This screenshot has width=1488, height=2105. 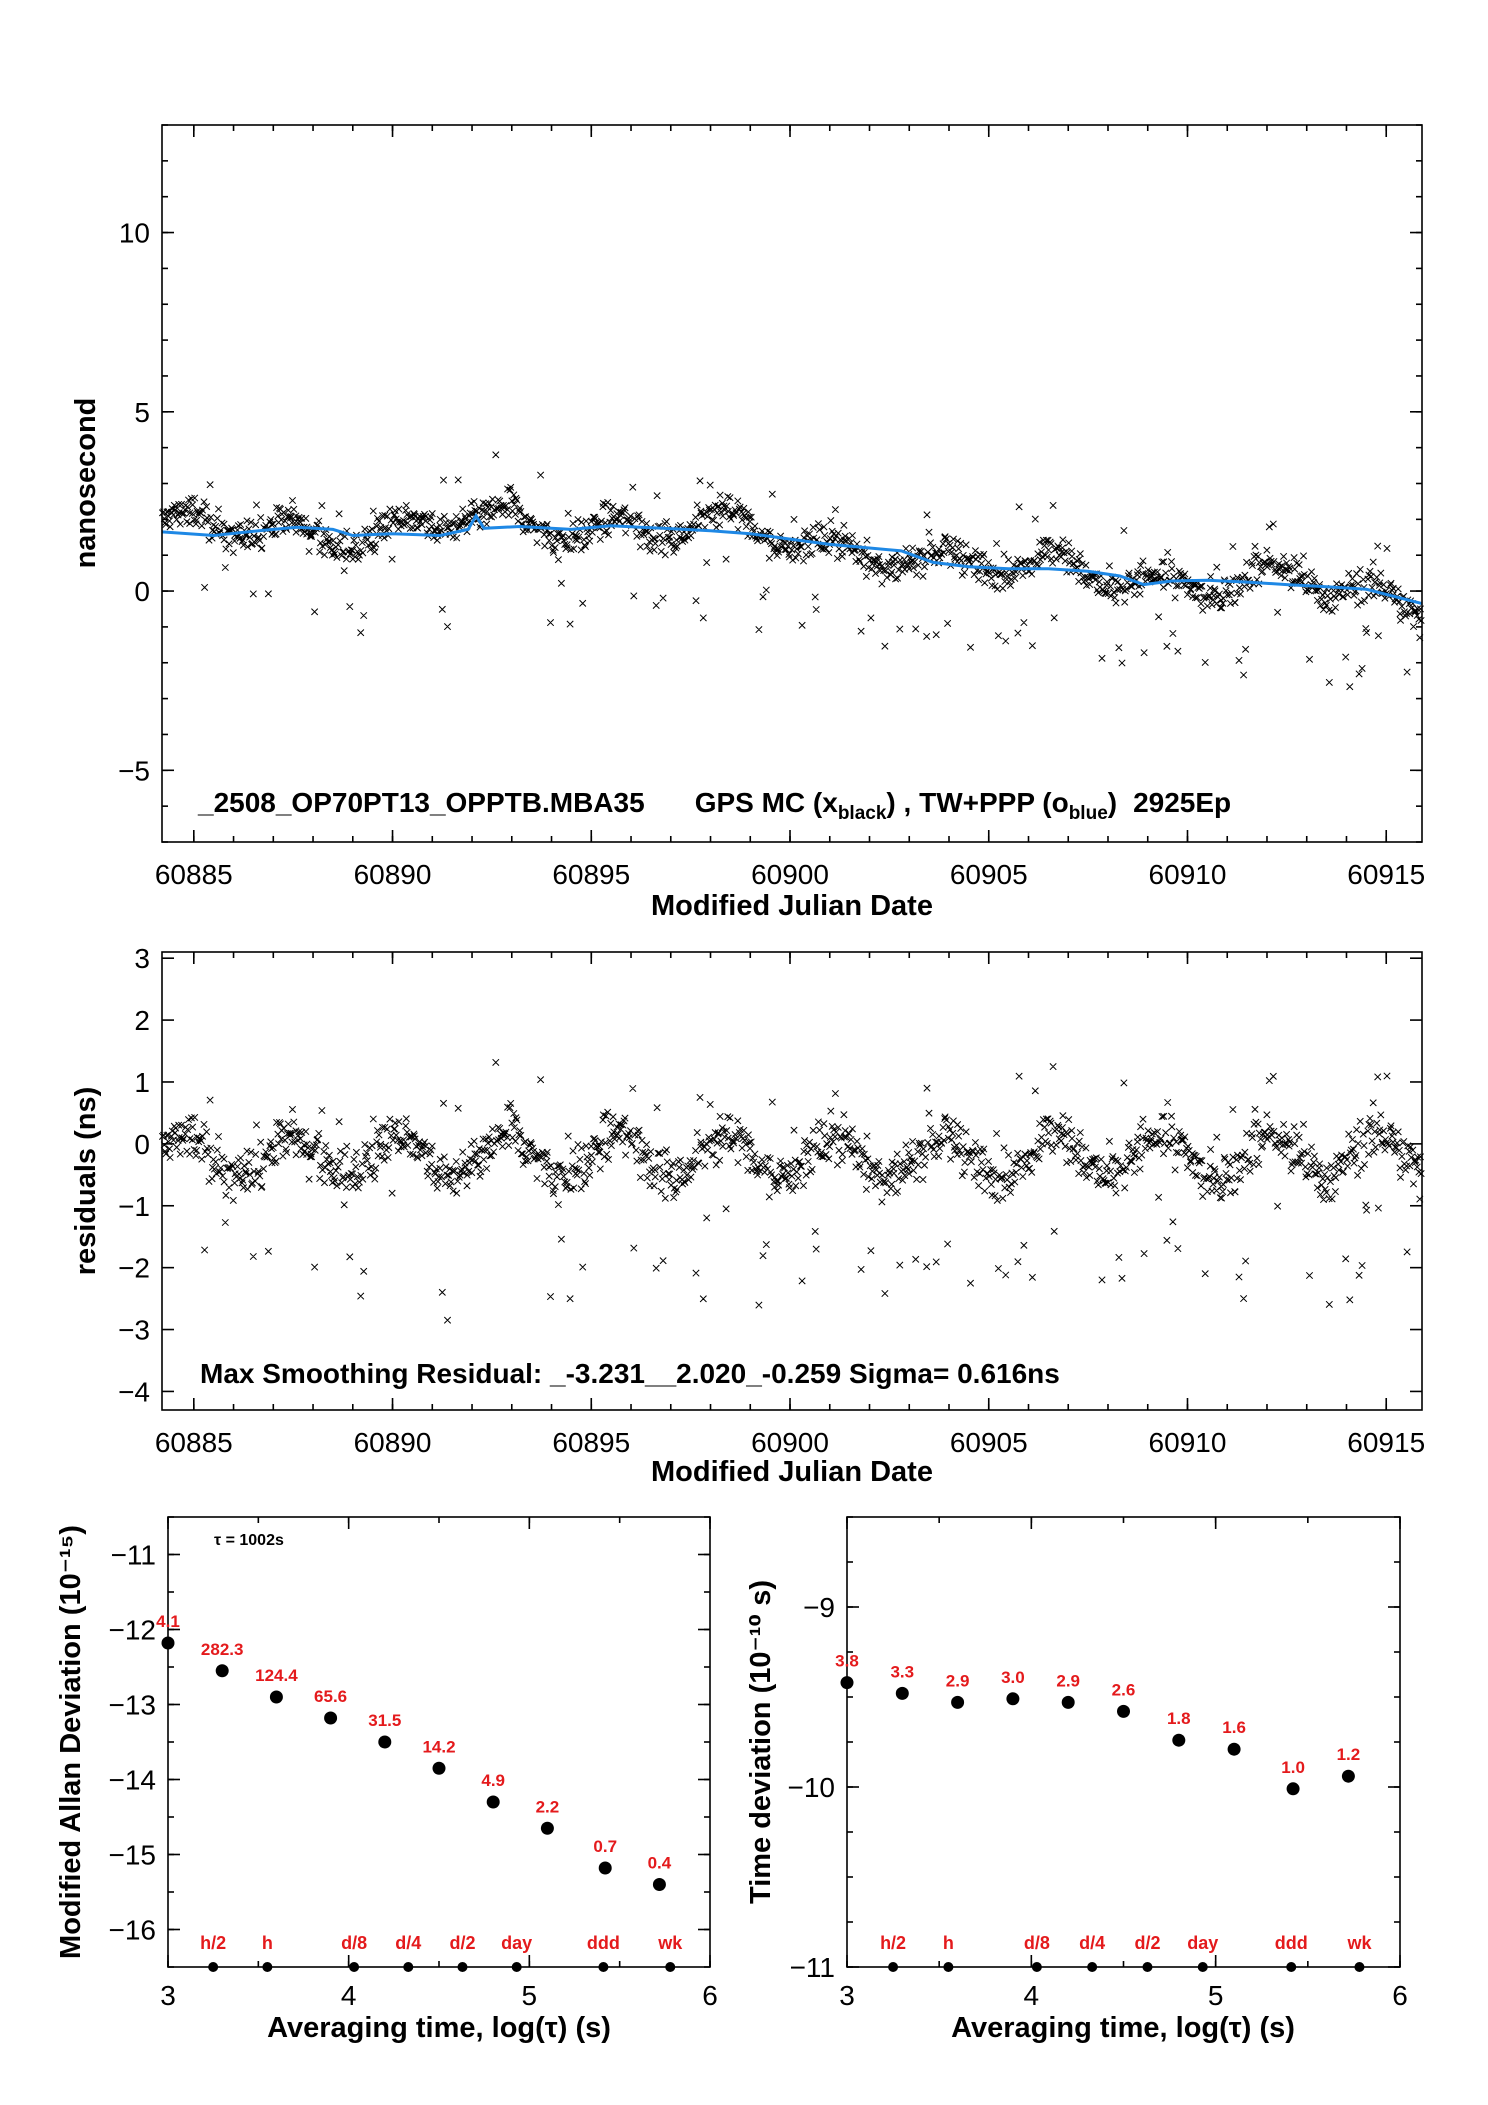 I want to click on residual-x-axis-title: Modified Julian Date, so click(x=792, y=1472).